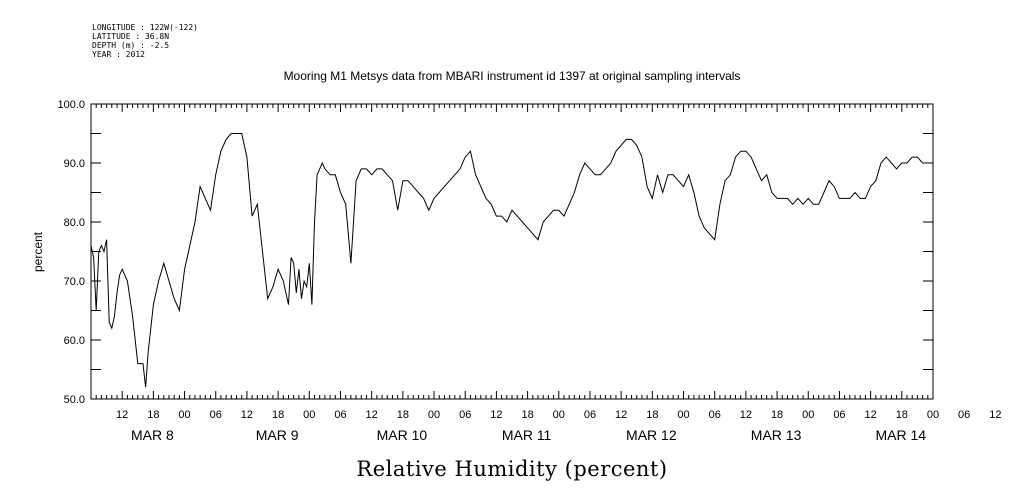 This screenshot has height=504, width=1009. I want to click on day-label: MAR 9, so click(277, 435).